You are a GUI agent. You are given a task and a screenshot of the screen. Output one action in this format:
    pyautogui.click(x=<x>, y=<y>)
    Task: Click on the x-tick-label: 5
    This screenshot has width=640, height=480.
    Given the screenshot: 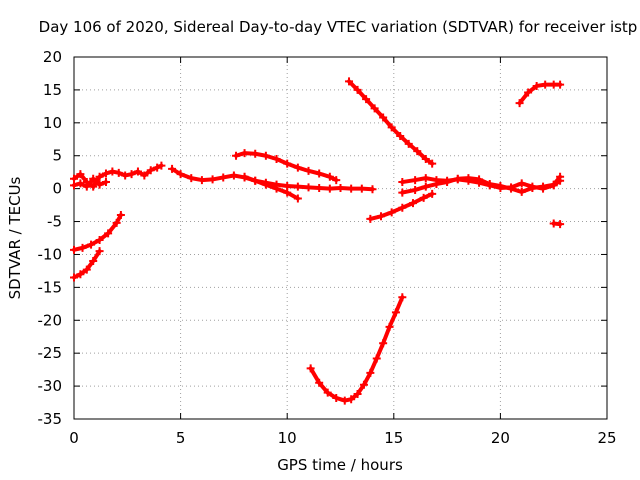 What is the action you would take?
    pyautogui.click(x=181, y=438)
    